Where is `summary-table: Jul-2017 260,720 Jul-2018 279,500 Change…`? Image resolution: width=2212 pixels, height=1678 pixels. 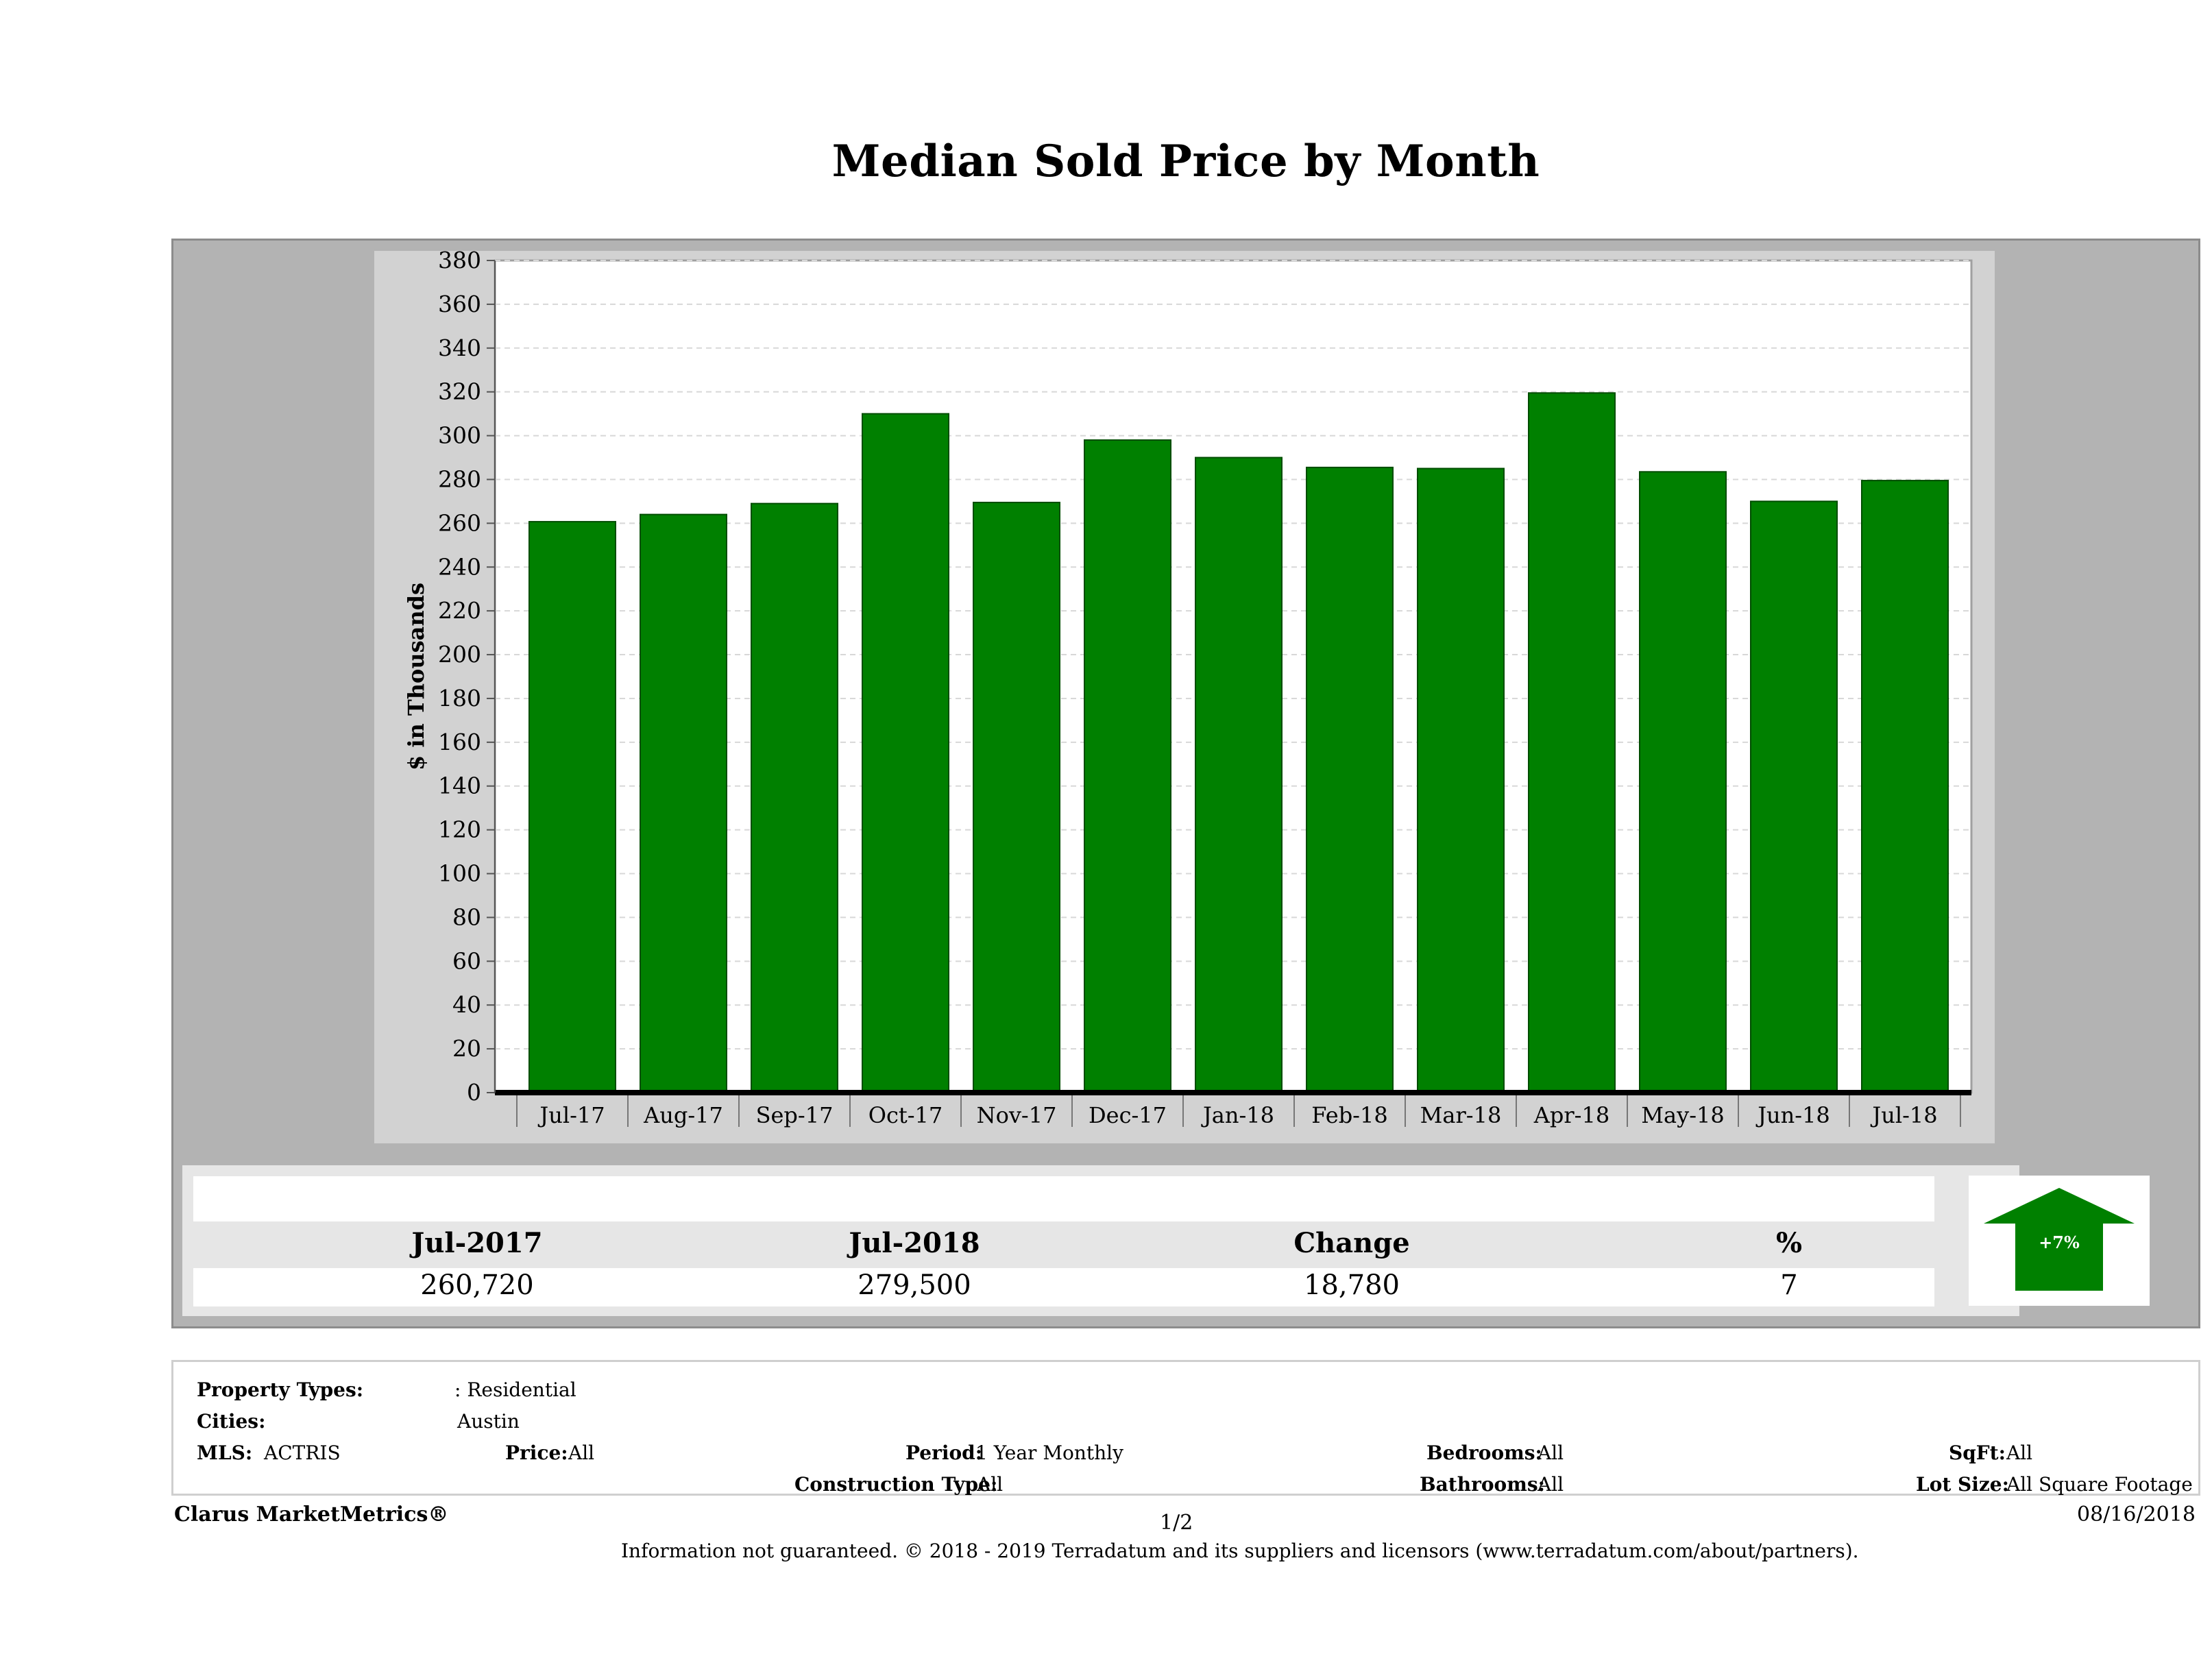
summary-table: Jul-2017 260,720 Jul-2018 279,500 Change… is located at coordinates (1100, 1240).